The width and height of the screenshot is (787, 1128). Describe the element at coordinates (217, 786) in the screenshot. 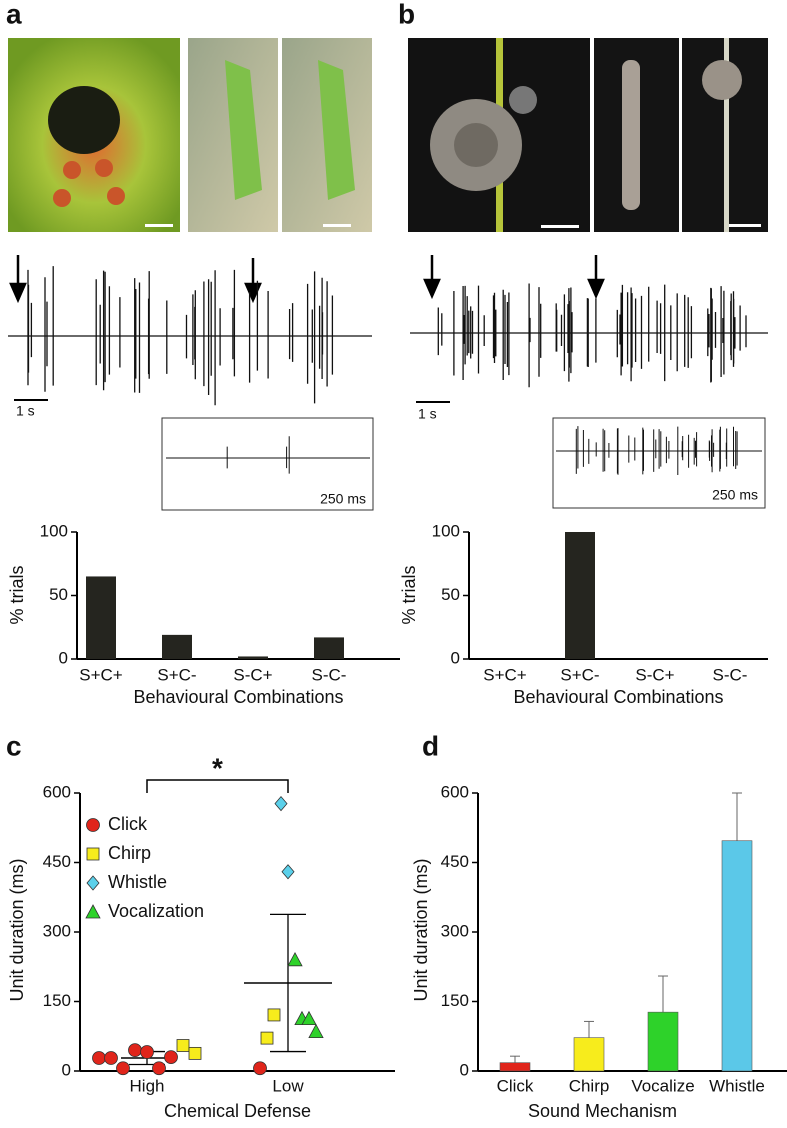

I see `significance-bracket` at that location.